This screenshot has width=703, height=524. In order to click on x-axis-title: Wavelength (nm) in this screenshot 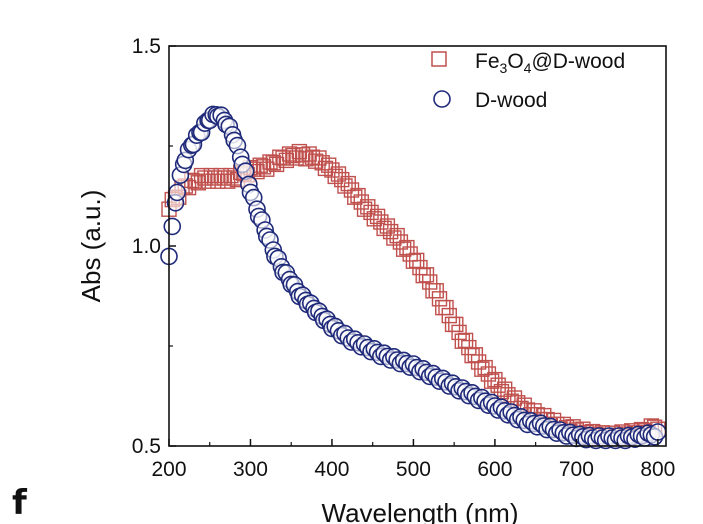, I will do `click(420, 511)`.